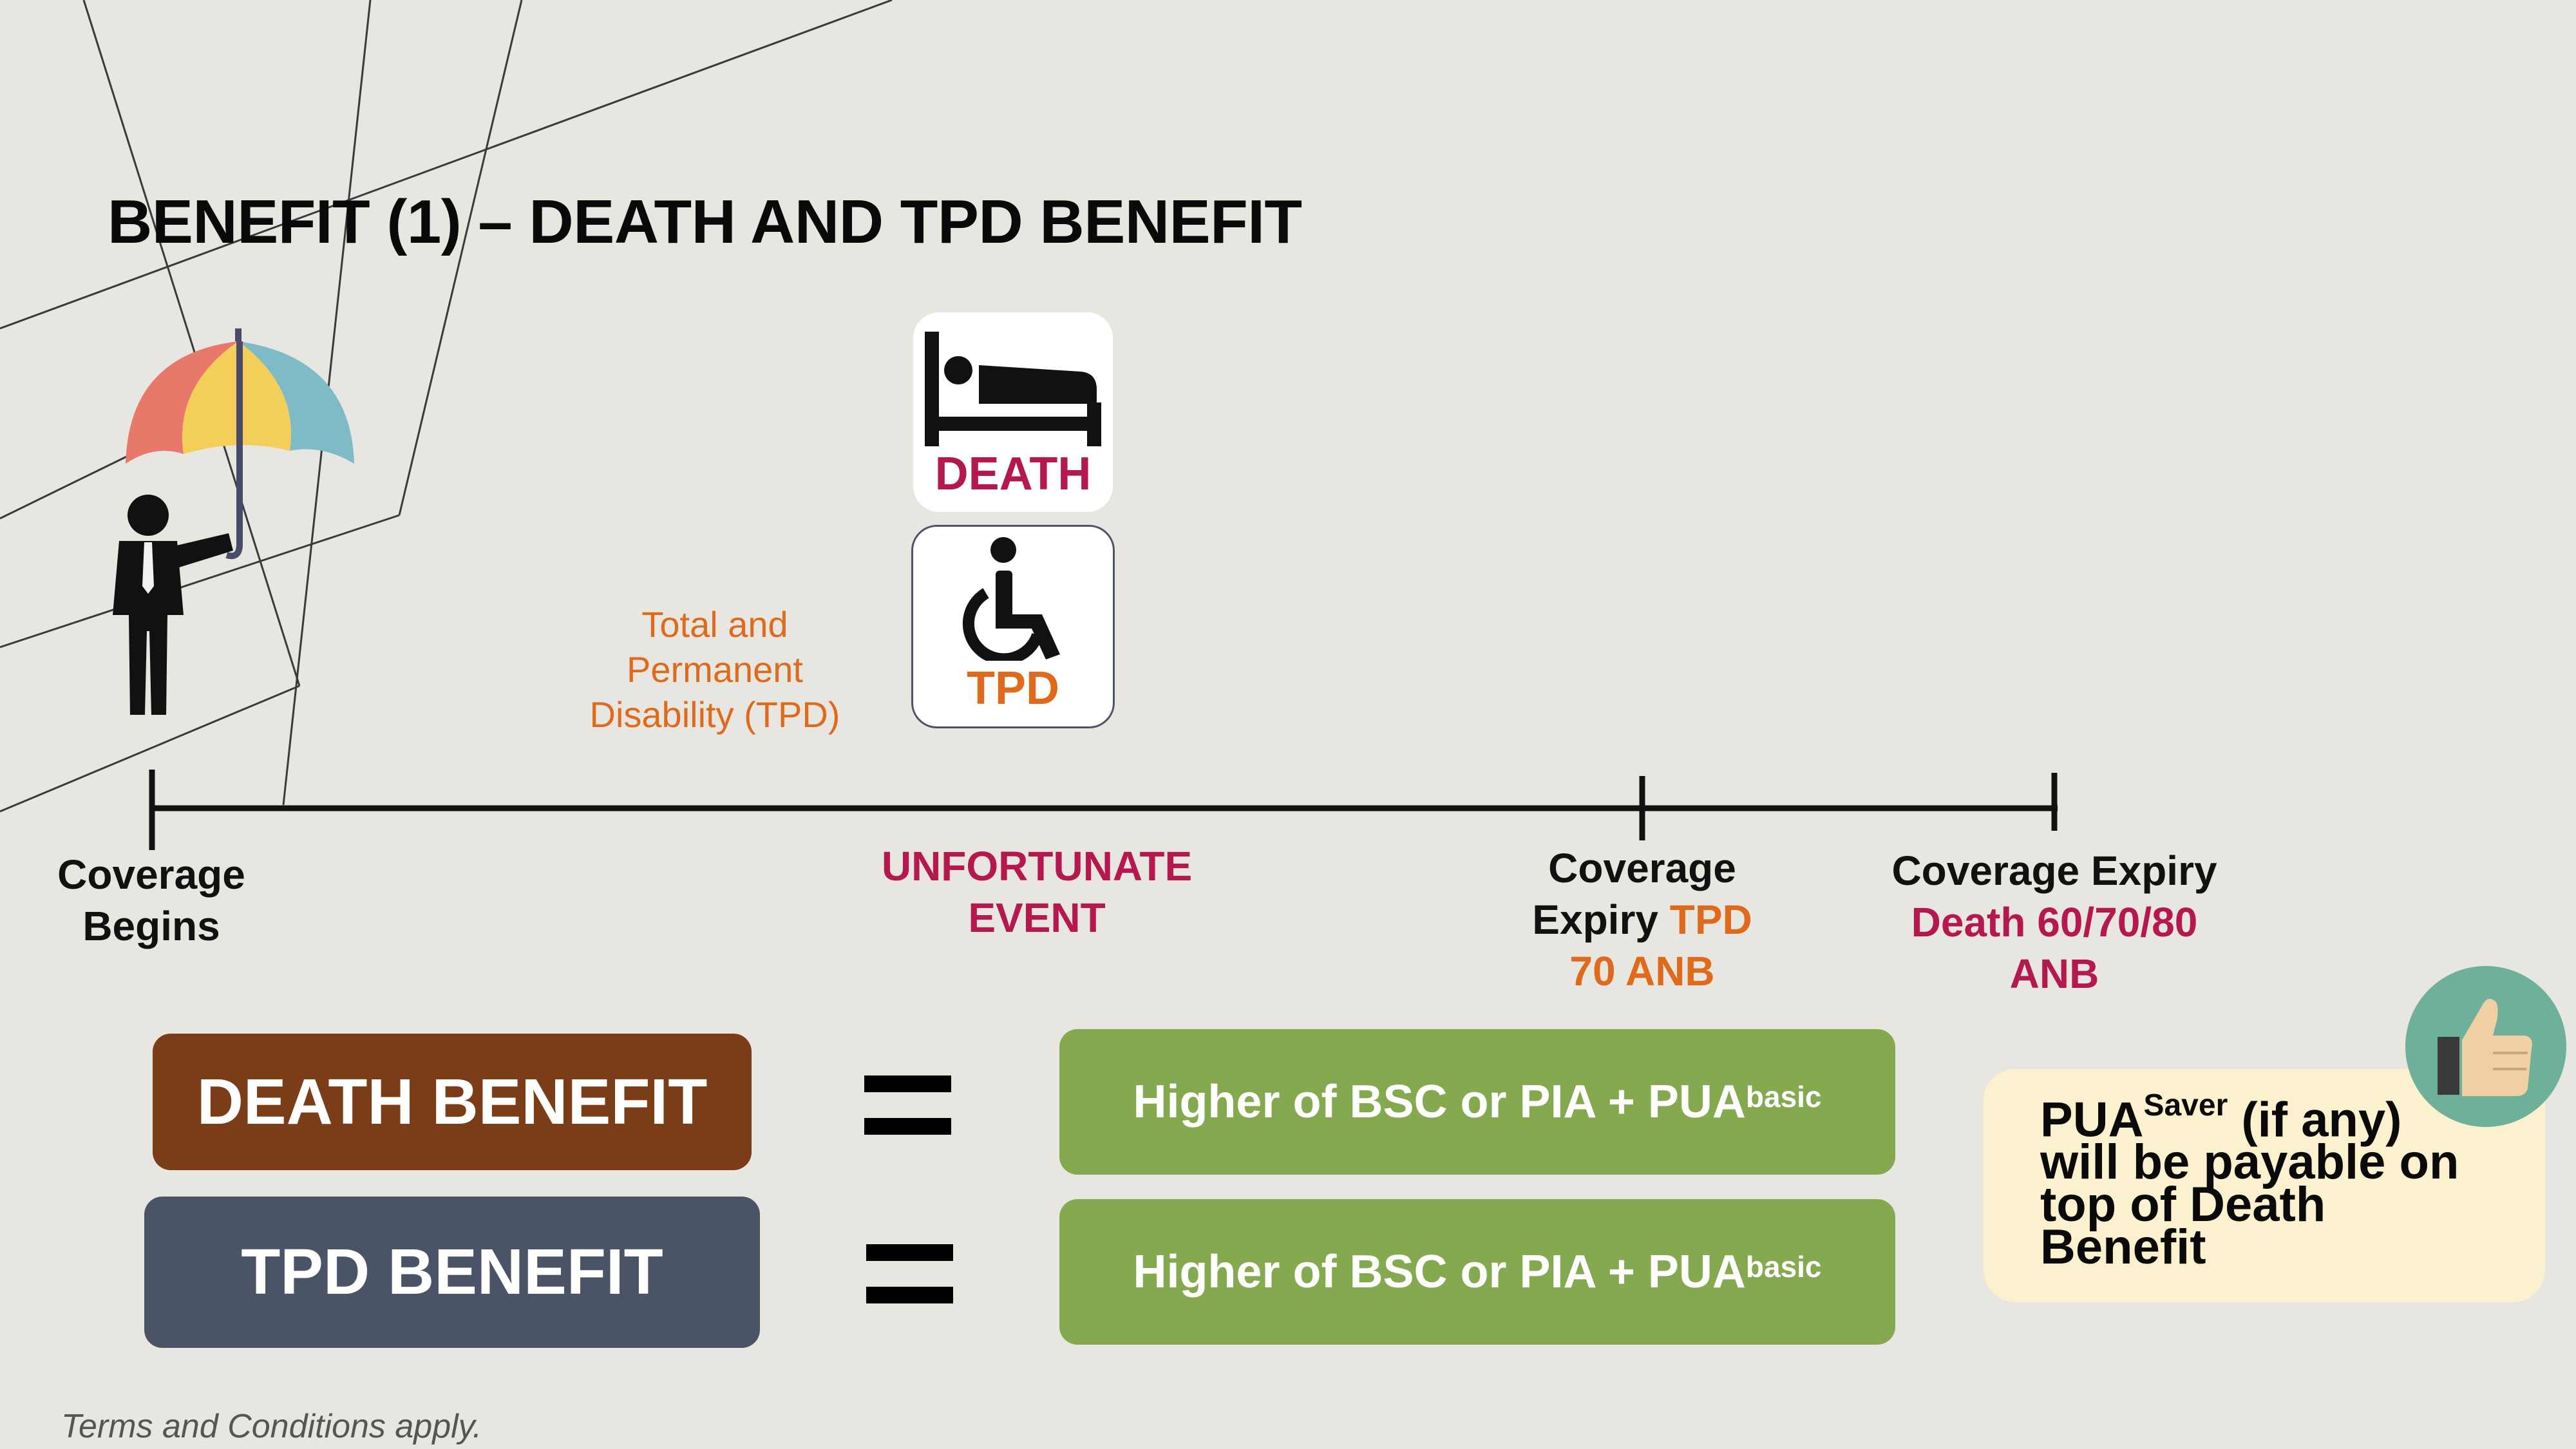 The width and height of the screenshot is (2576, 1449). I want to click on equals-sign-top, so click(908, 1083).